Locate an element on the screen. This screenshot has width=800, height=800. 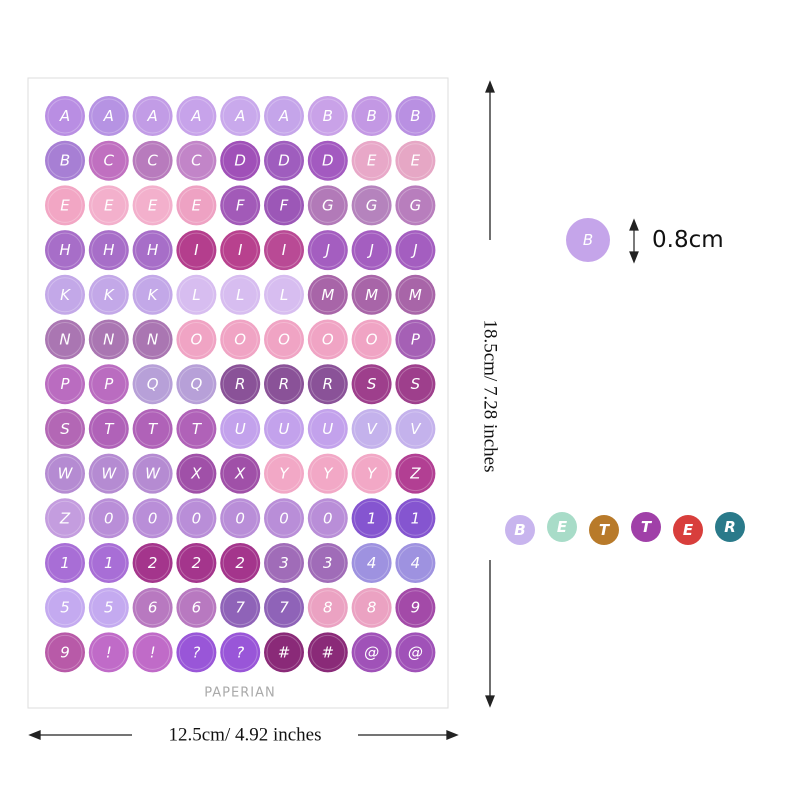
sticker-letter: H is located at coordinates (108, 250).